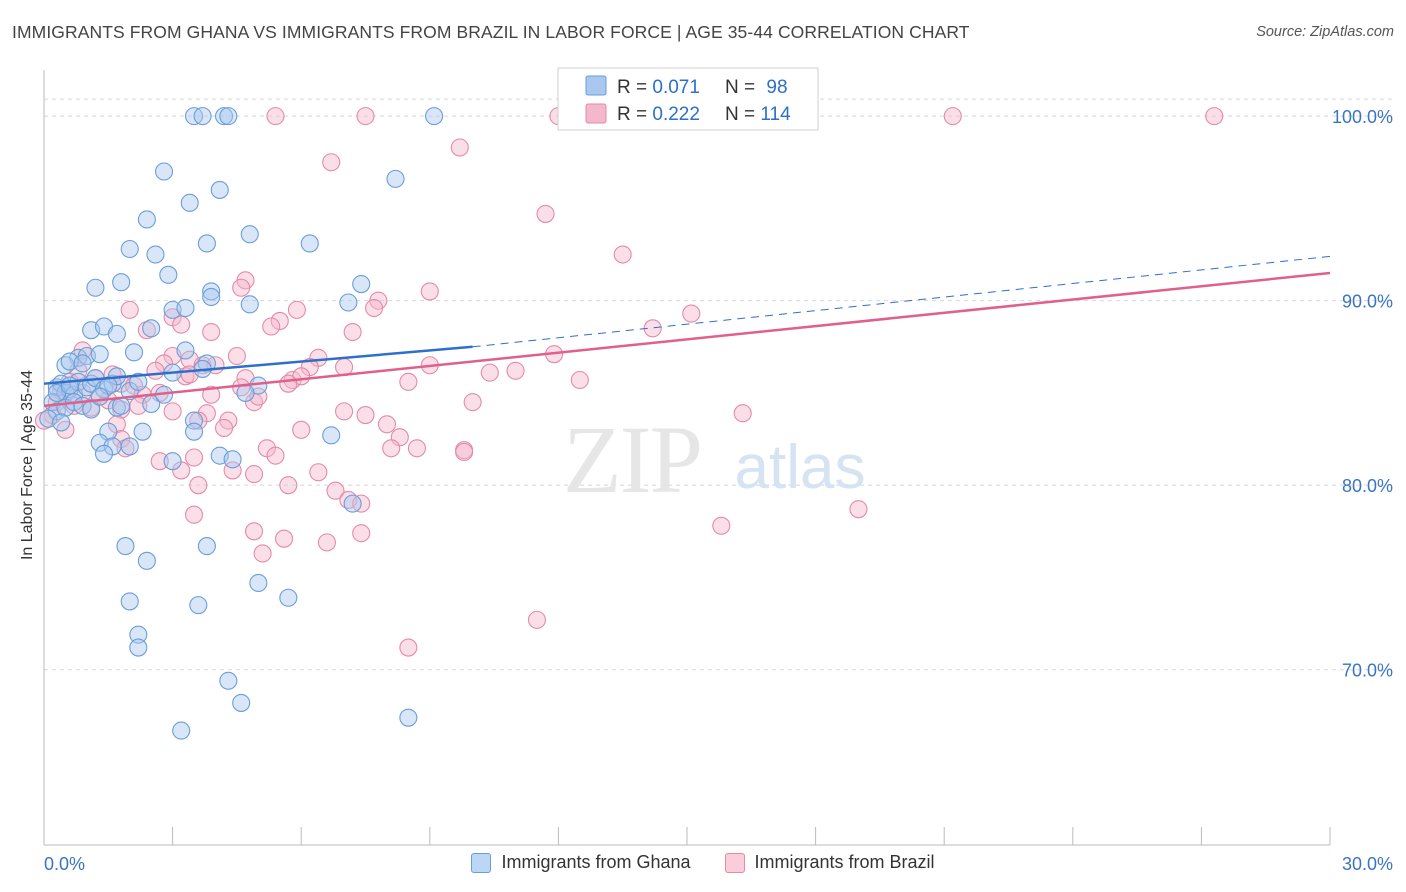  I want to click on legend-item-brazil: Immigrants from Brazil, so click(829, 862).